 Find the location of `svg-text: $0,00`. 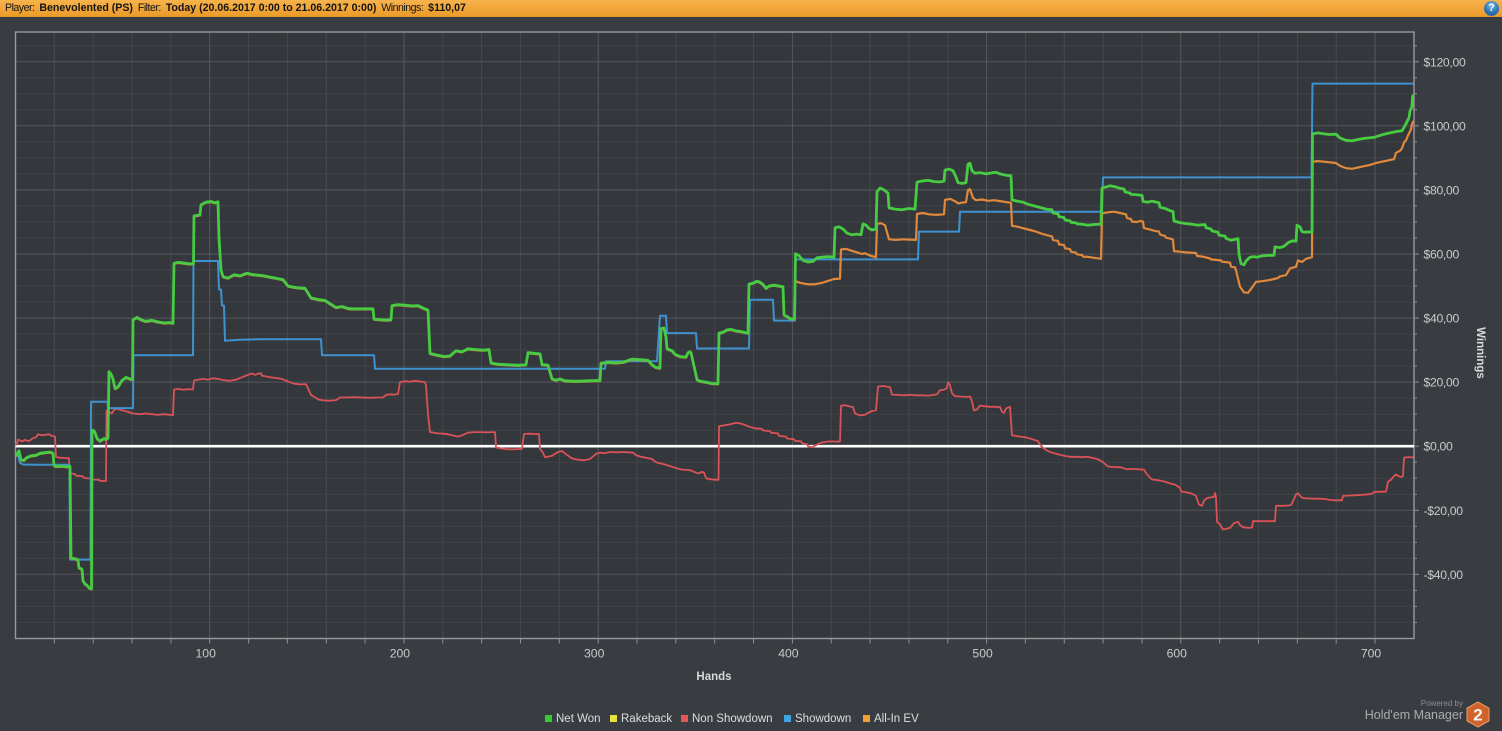

svg-text: $0,00 is located at coordinates (1439, 447).